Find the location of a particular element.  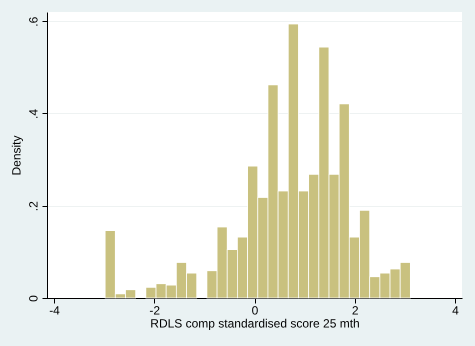

x-tick-label: -2 is located at coordinates (154, 311).